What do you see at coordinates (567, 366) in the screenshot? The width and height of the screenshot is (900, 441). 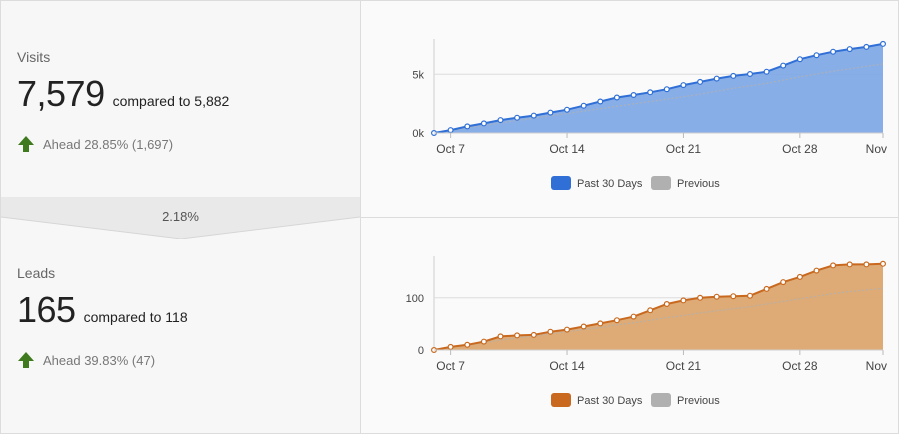 I see `leads-chart-x-tick-label: Oct 14` at bounding box center [567, 366].